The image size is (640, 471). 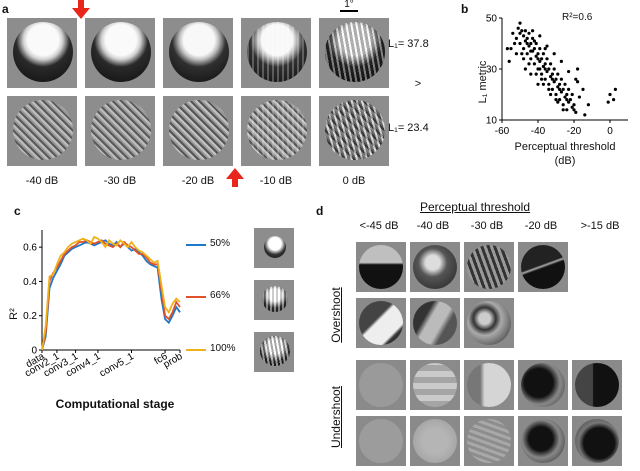 I want to click on column-header: >-15 dB, so click(x=600, y=226).